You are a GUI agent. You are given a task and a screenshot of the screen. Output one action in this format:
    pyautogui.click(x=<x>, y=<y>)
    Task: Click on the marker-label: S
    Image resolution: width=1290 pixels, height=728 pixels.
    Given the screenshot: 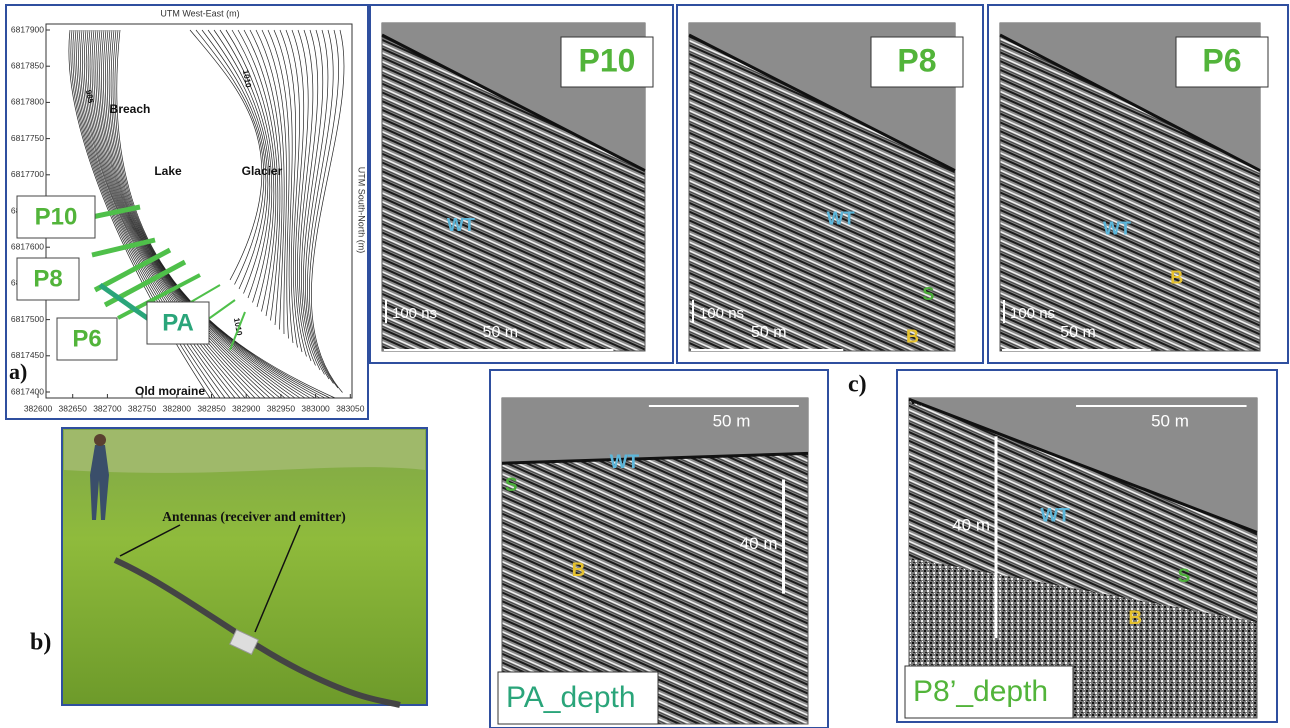 What is the action you would take?
    pyautogui.click(x=1184, y=576)
    